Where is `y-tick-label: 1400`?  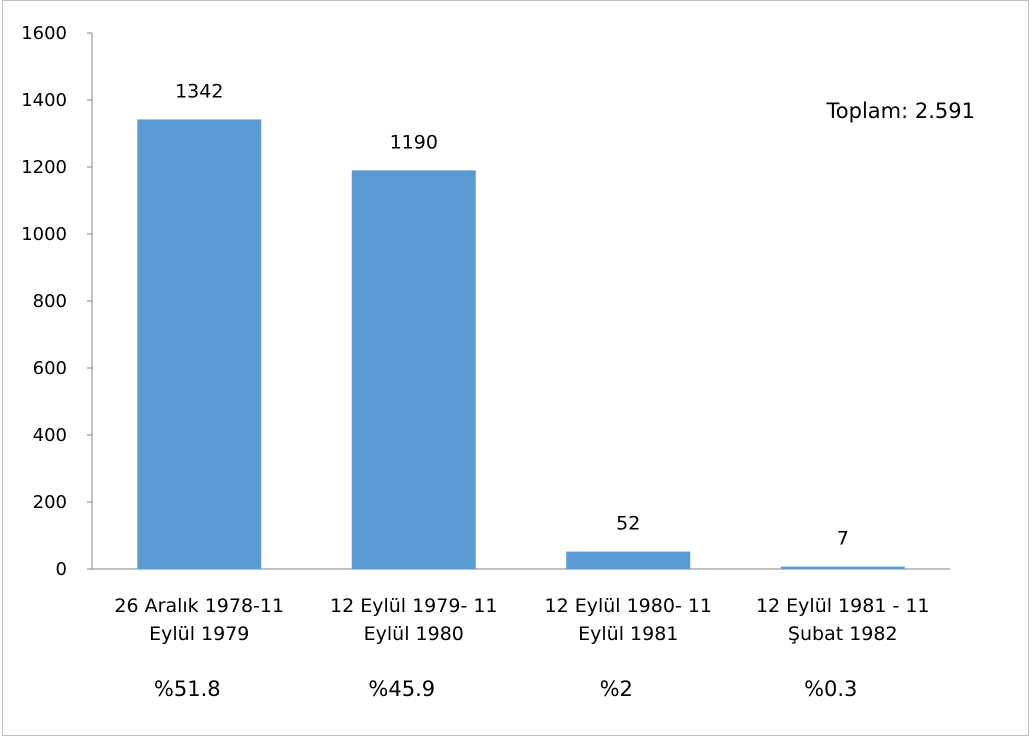 y-tick-label: 1400 is located at coordinates (44, 100).